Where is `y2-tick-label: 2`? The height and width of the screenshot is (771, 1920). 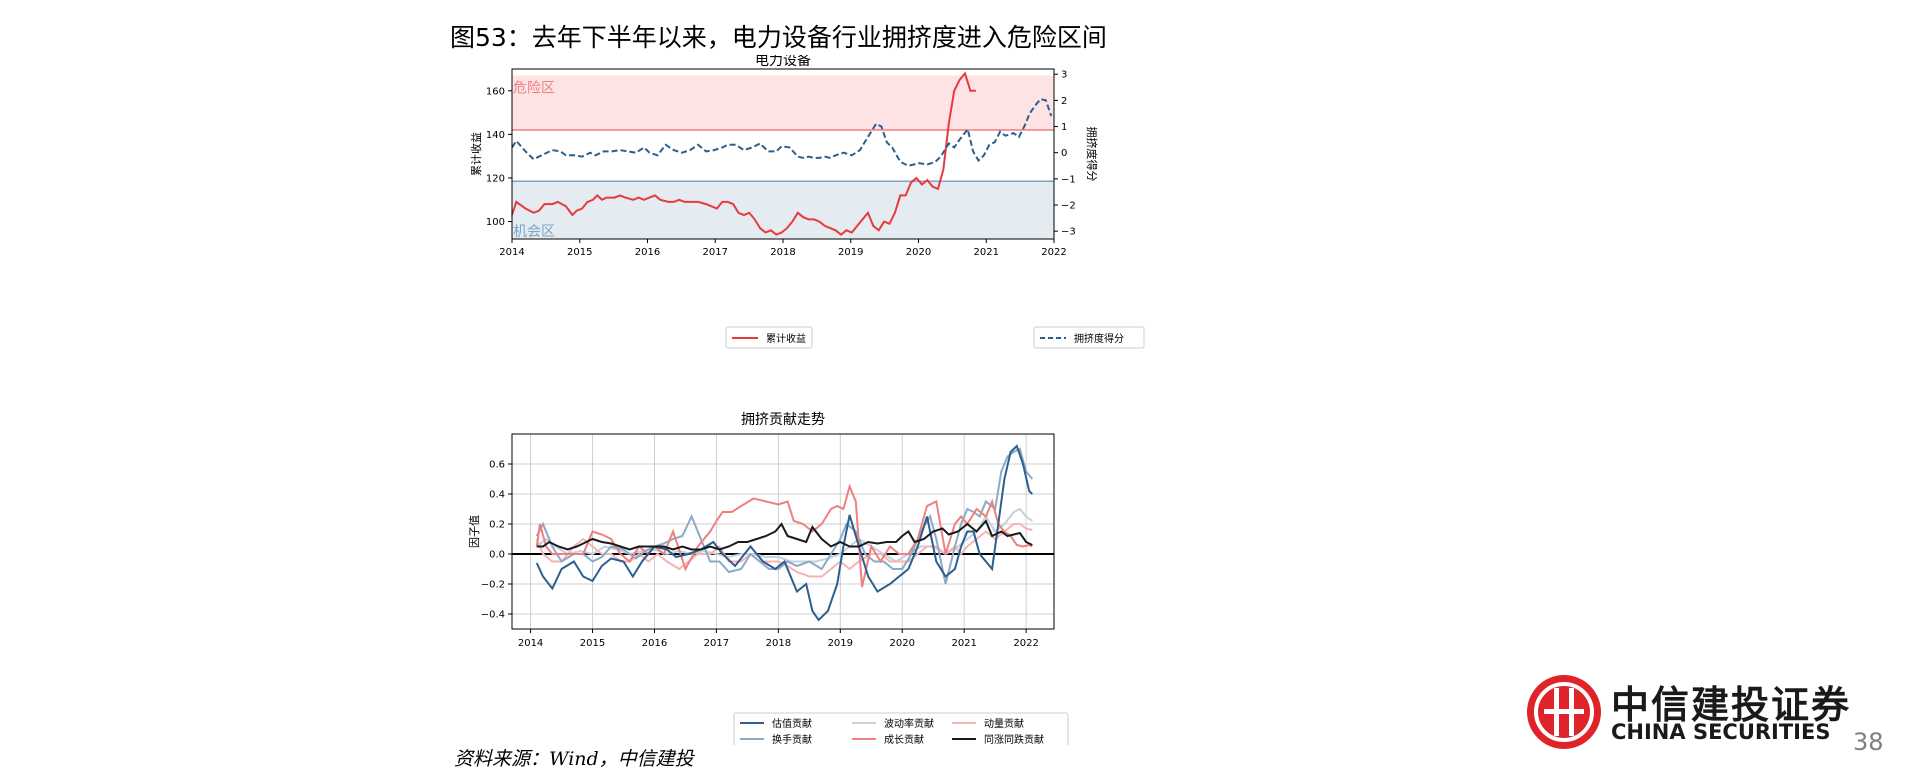
y2-tick-label: 2 is located at coordinates (1064, 101).